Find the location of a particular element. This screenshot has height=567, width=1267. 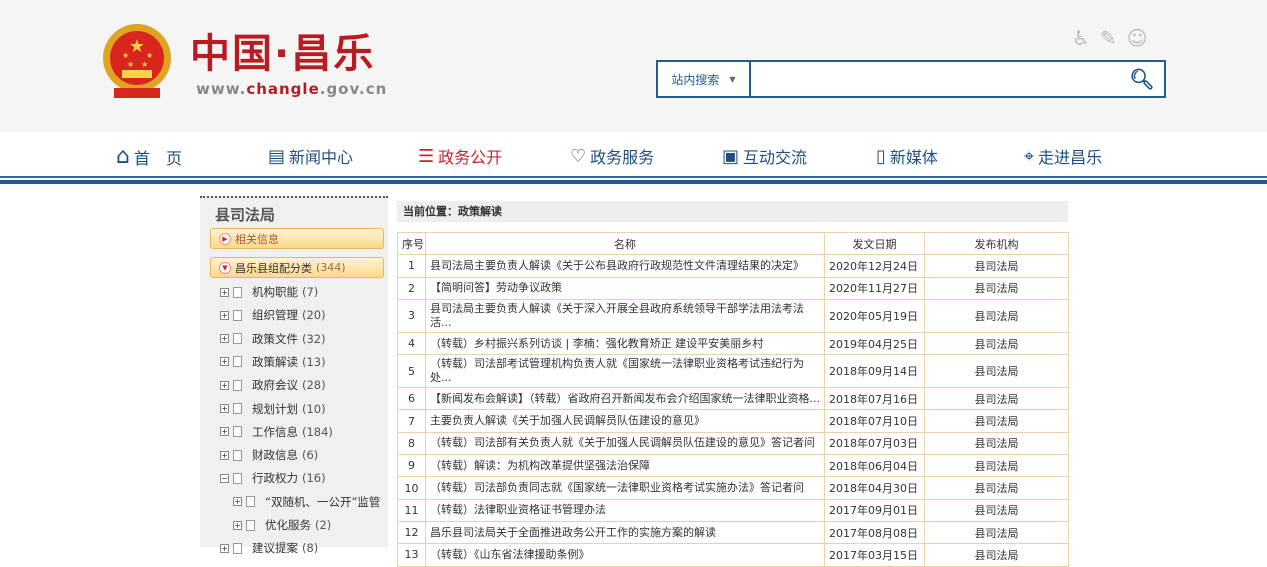

nav-item-1: ▤ 新闻中心 is located at coordinates (310, 156).